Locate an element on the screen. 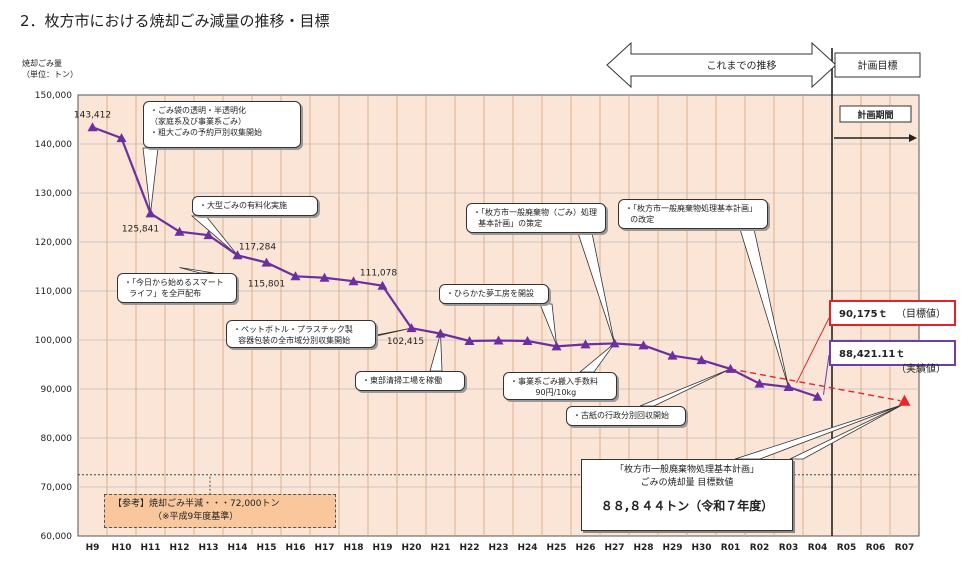 This screenshot has height=576, width=961. x-tick-label: H11 is located at coordinates (150, 548).